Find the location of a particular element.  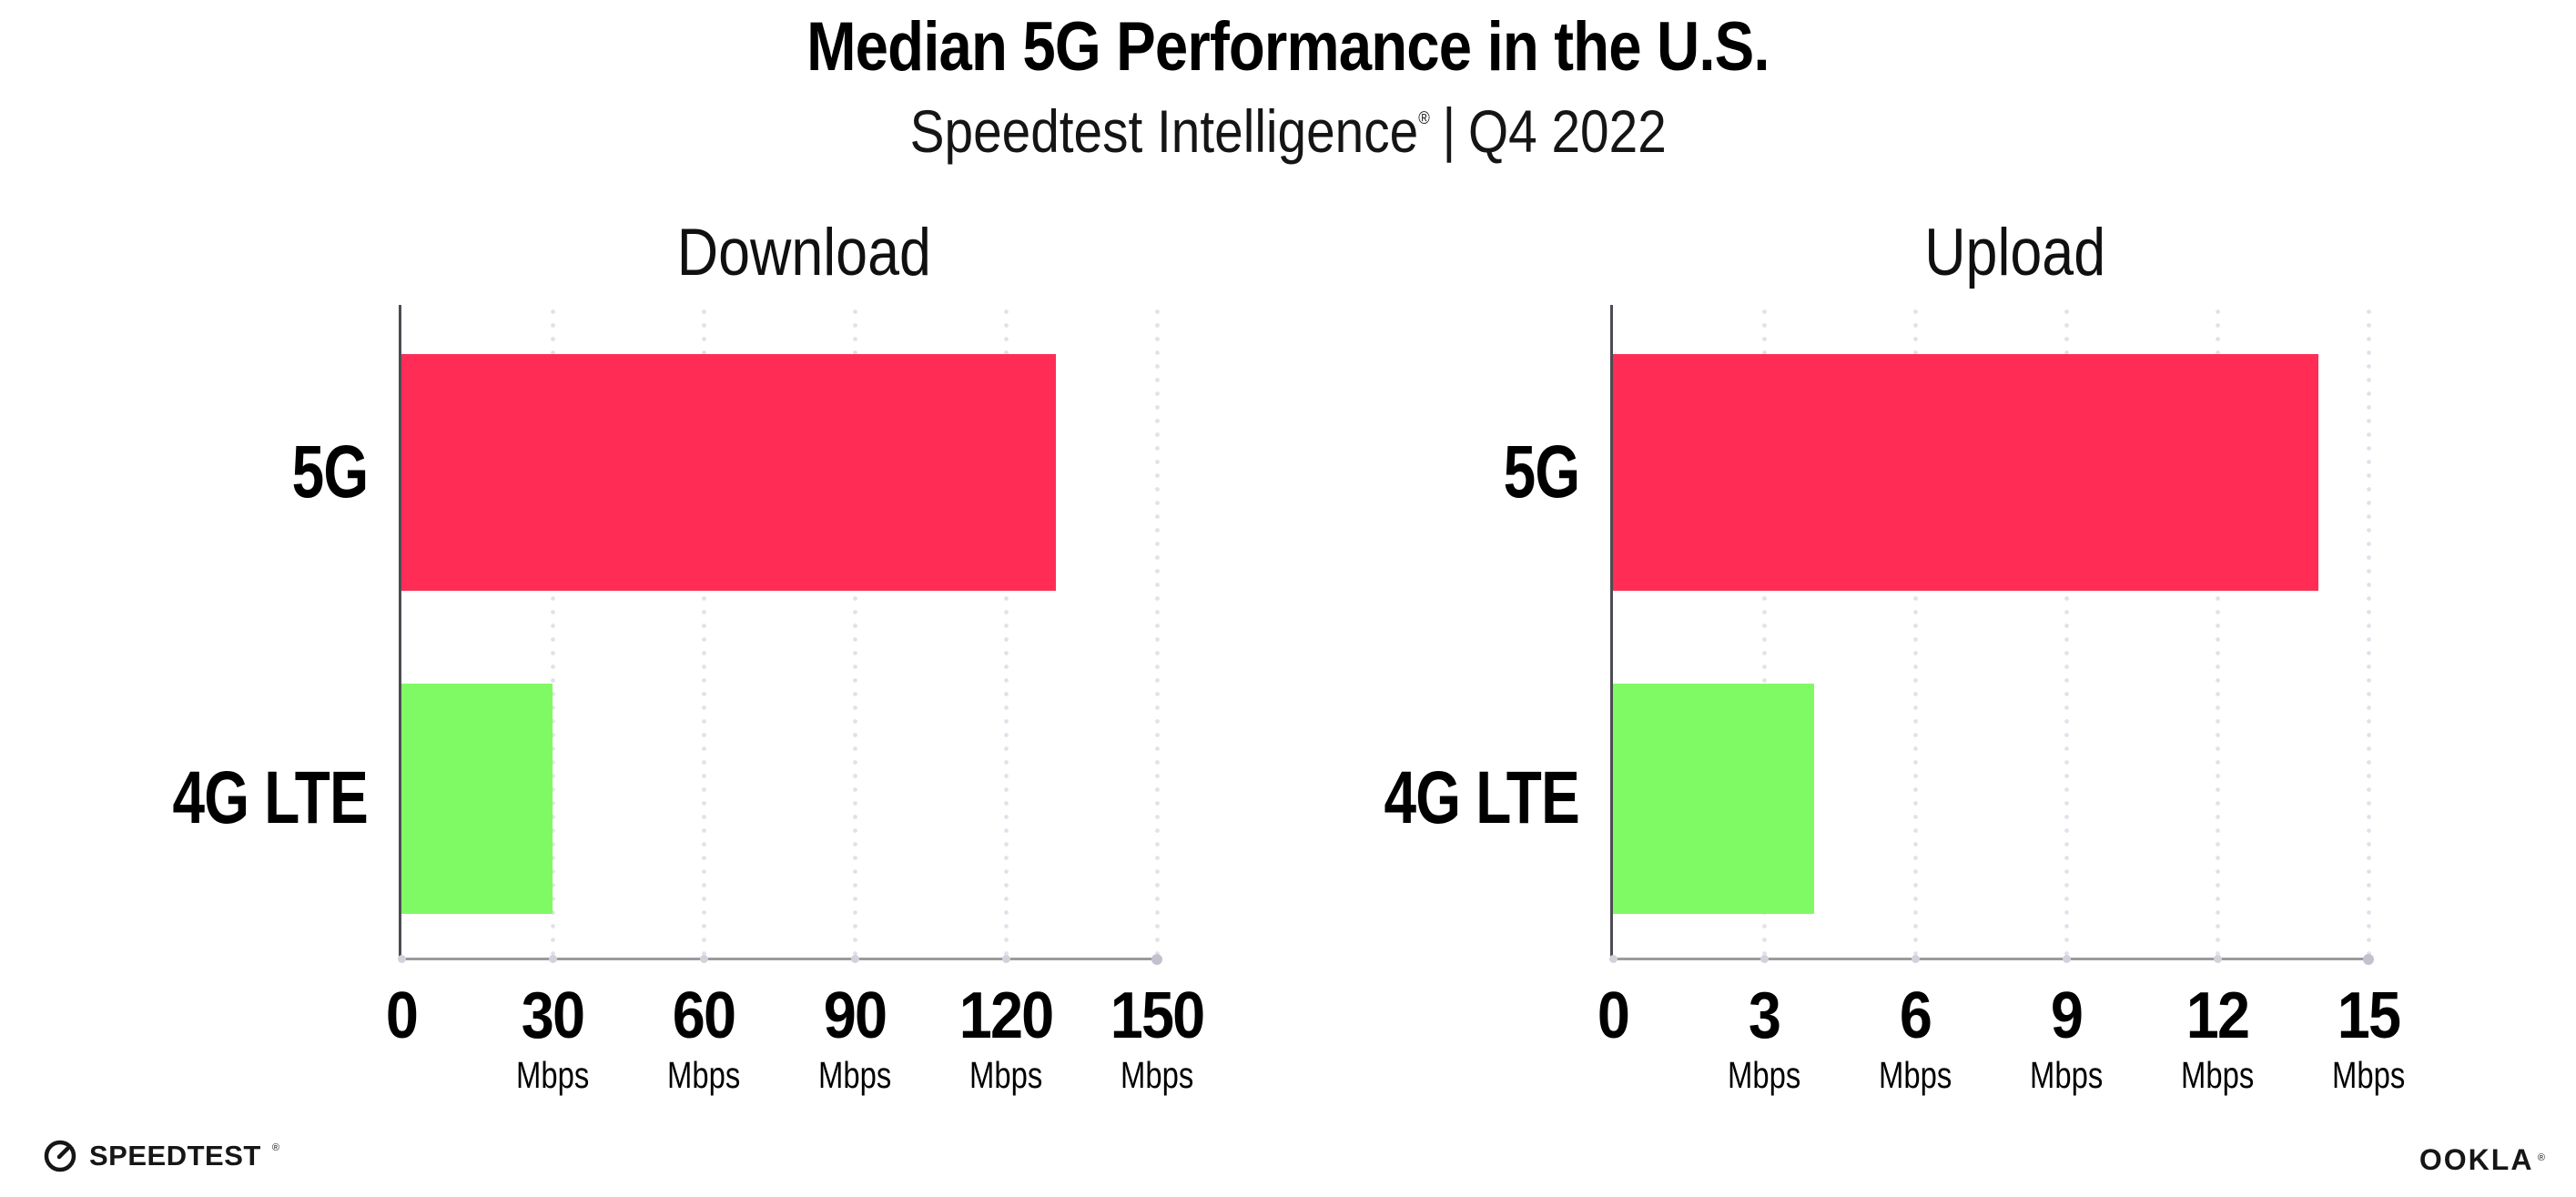

tick-number: 9 is located at coordinates (2066, 1016).